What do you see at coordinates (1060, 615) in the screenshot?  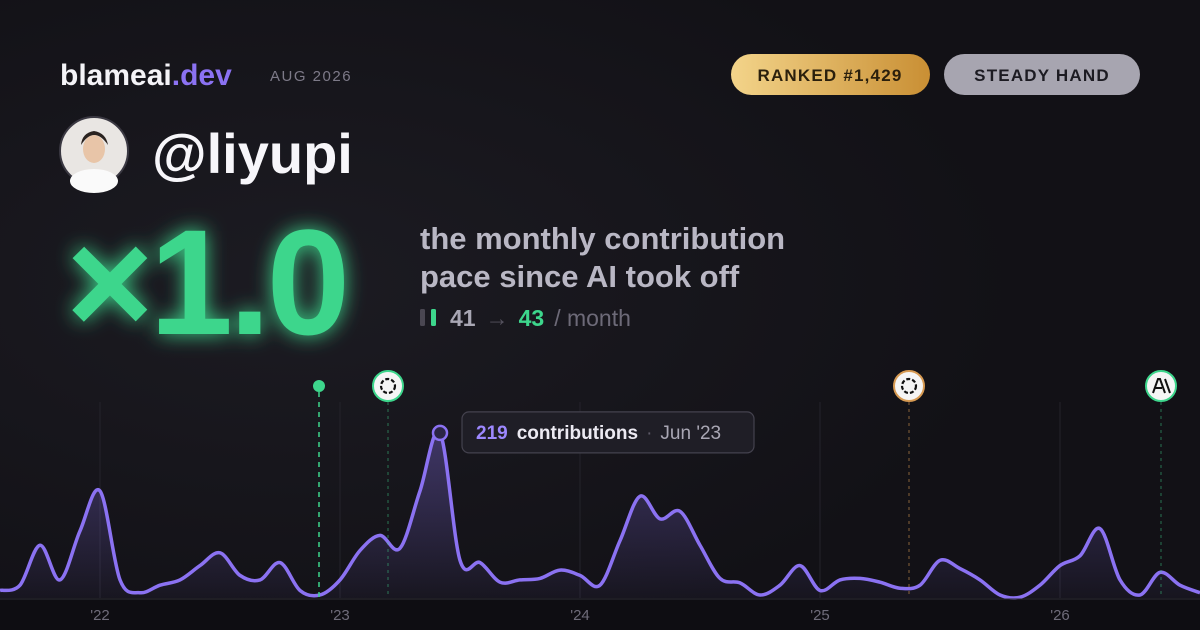 I see `x-tick-label: '26` at bounding box center [1060, 615].